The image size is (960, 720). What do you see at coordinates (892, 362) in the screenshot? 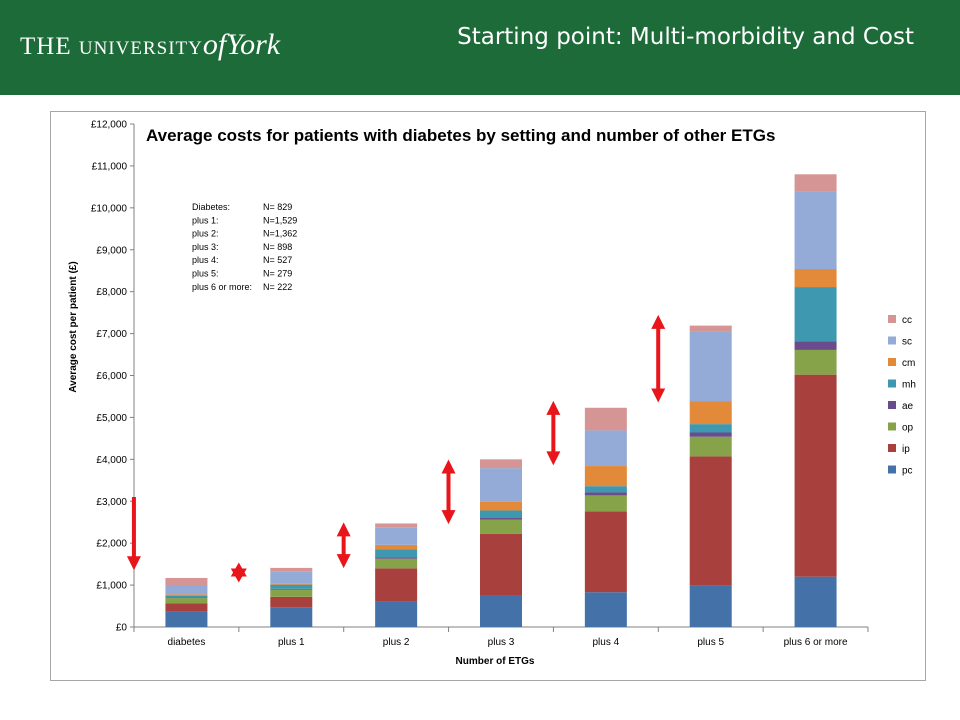
I see `legend-swatch-cm` at bounding box center [892, 362].